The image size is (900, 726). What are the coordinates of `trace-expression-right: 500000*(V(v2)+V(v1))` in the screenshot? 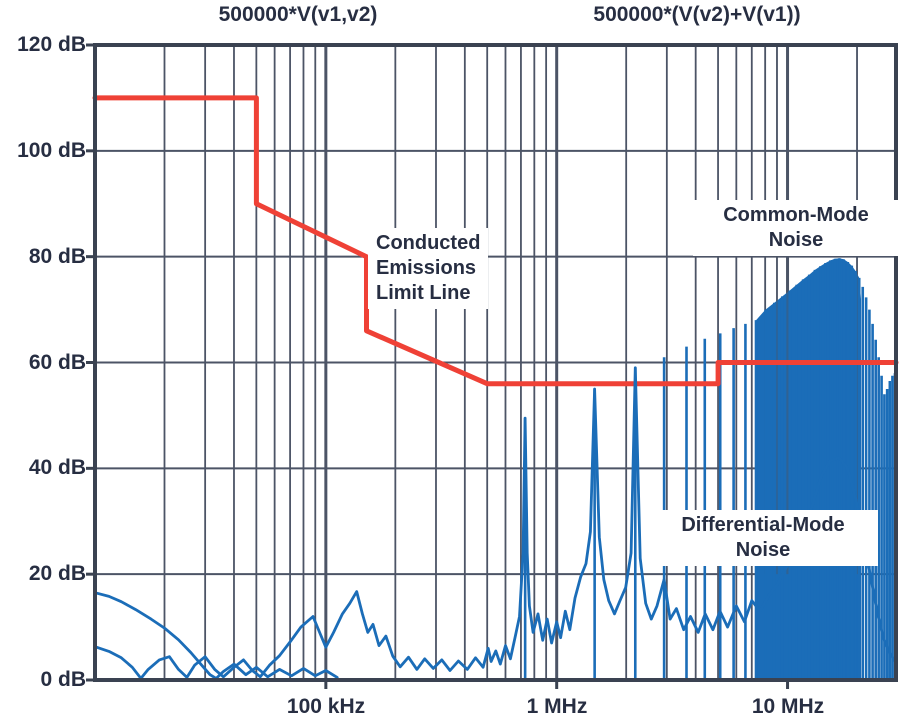 It's located at (697, 14).